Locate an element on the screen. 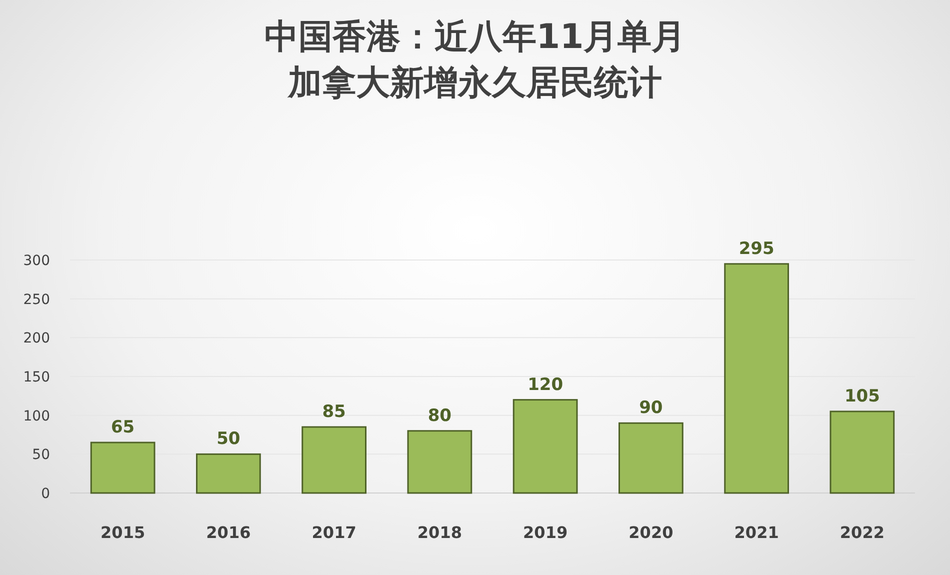 This screenshot has height=575, width=950. y-tick-label: 300 is located at coordinates (36, 261).